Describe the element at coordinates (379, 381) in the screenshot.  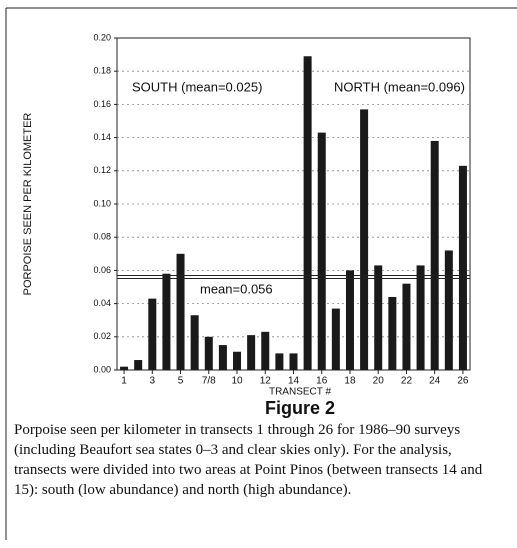
I see `x-tick-label: 20` at that location.